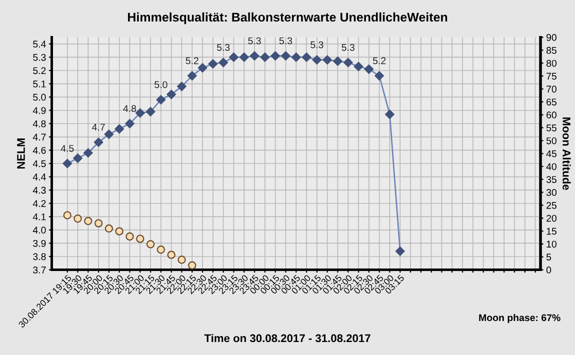 The image size is (575, 355). Describe the element at coordinates (98, 127) in the screenshot. I see `data-label: 4.7` at that location.